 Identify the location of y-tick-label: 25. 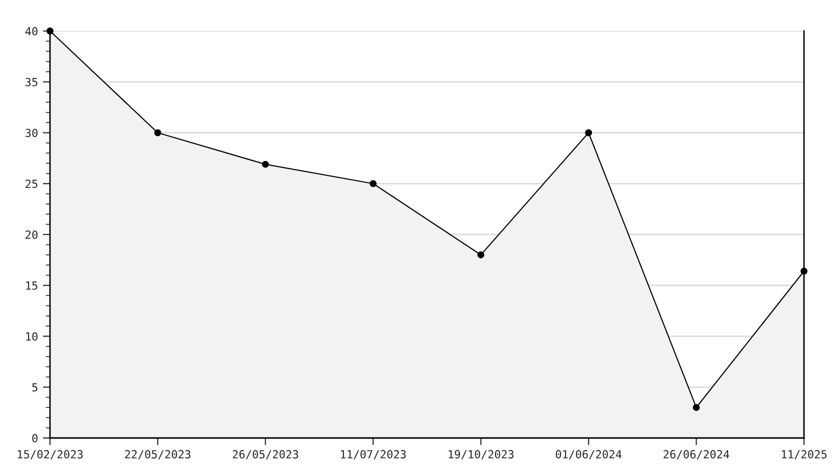
(32, 184).